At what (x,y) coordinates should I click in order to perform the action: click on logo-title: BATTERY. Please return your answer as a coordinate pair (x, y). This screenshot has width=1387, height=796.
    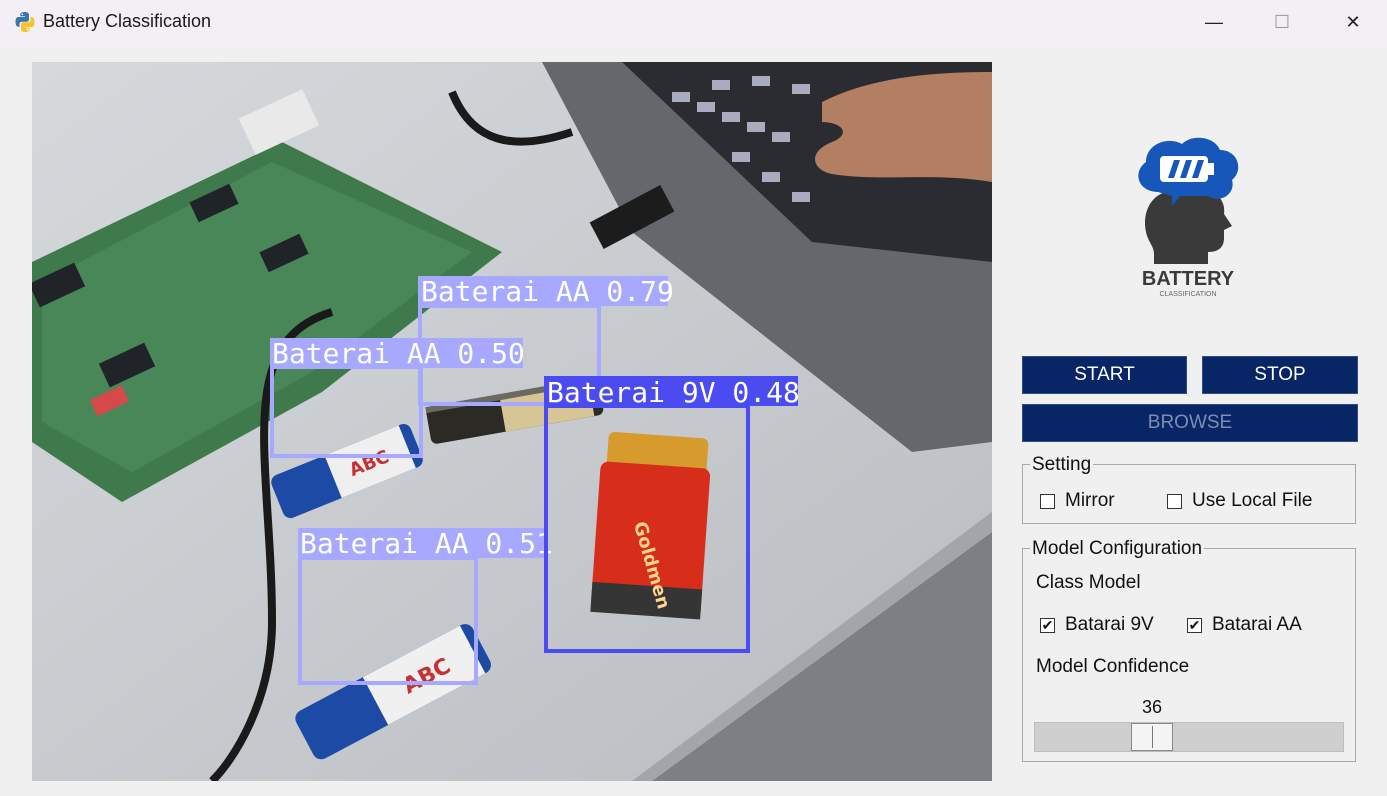
    Looking at the image, I should click on (1188, 279).